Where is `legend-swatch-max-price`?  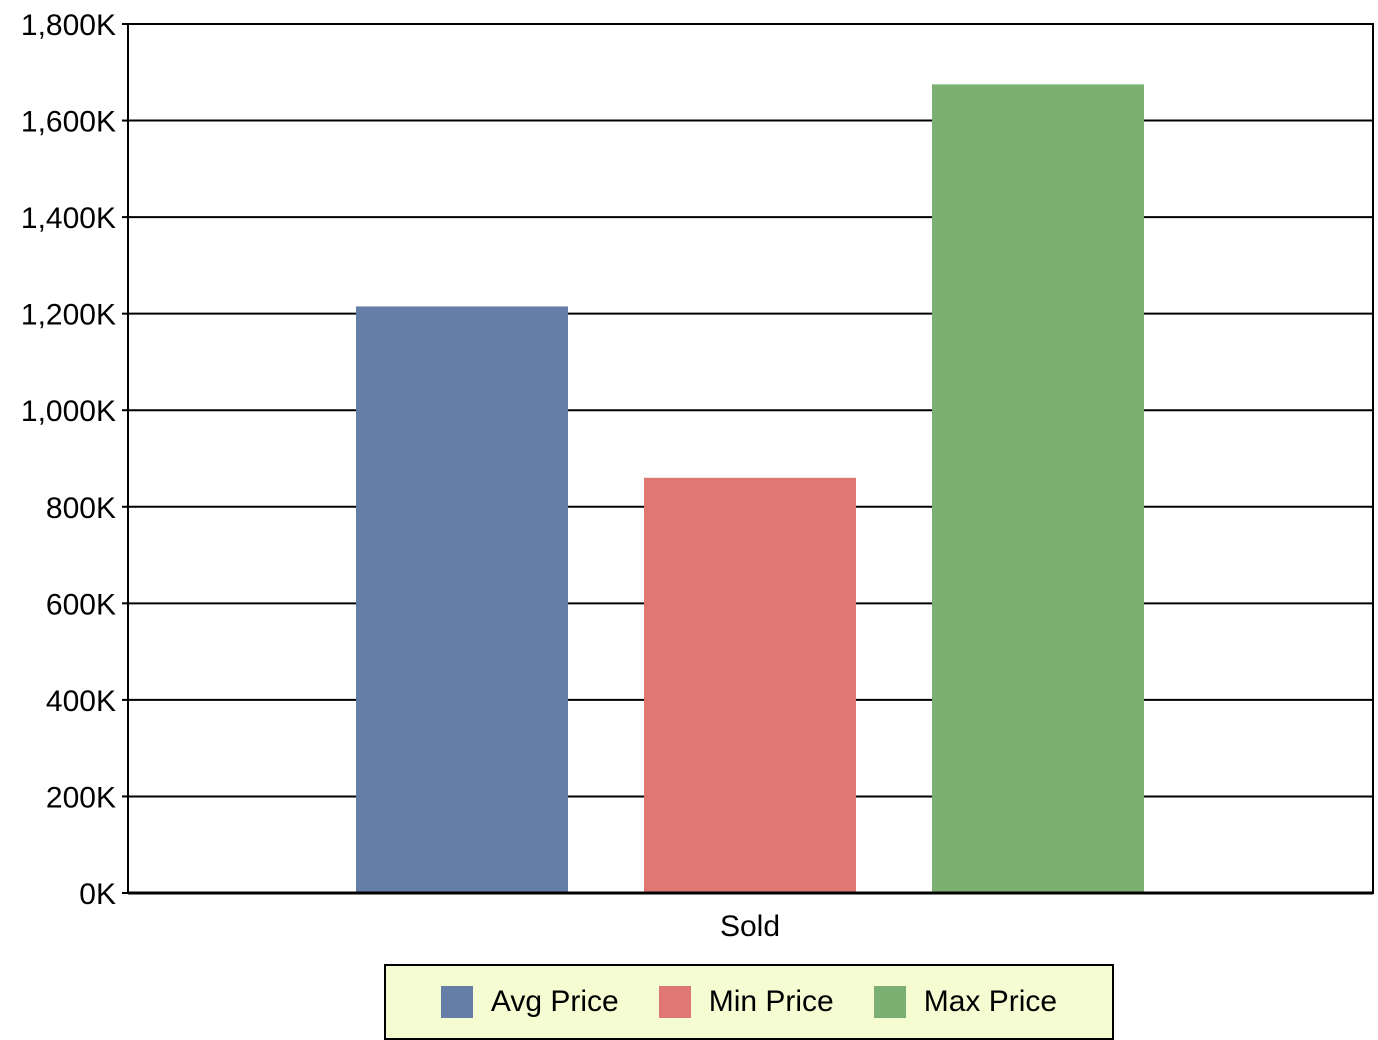
legend-swatch-max-price is located at coordinates (889, 1002).